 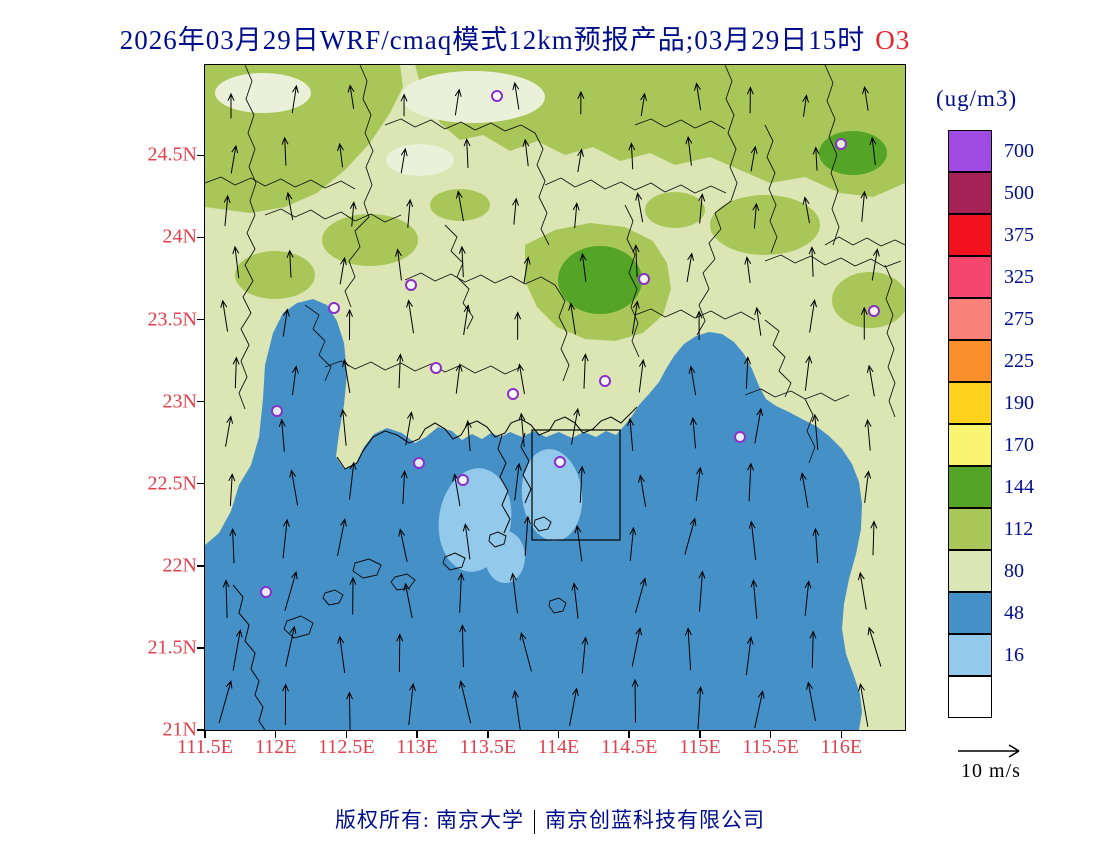 I want to click on footer-company: 南京创蓝科技有限公司, so click(x=655, y=820).